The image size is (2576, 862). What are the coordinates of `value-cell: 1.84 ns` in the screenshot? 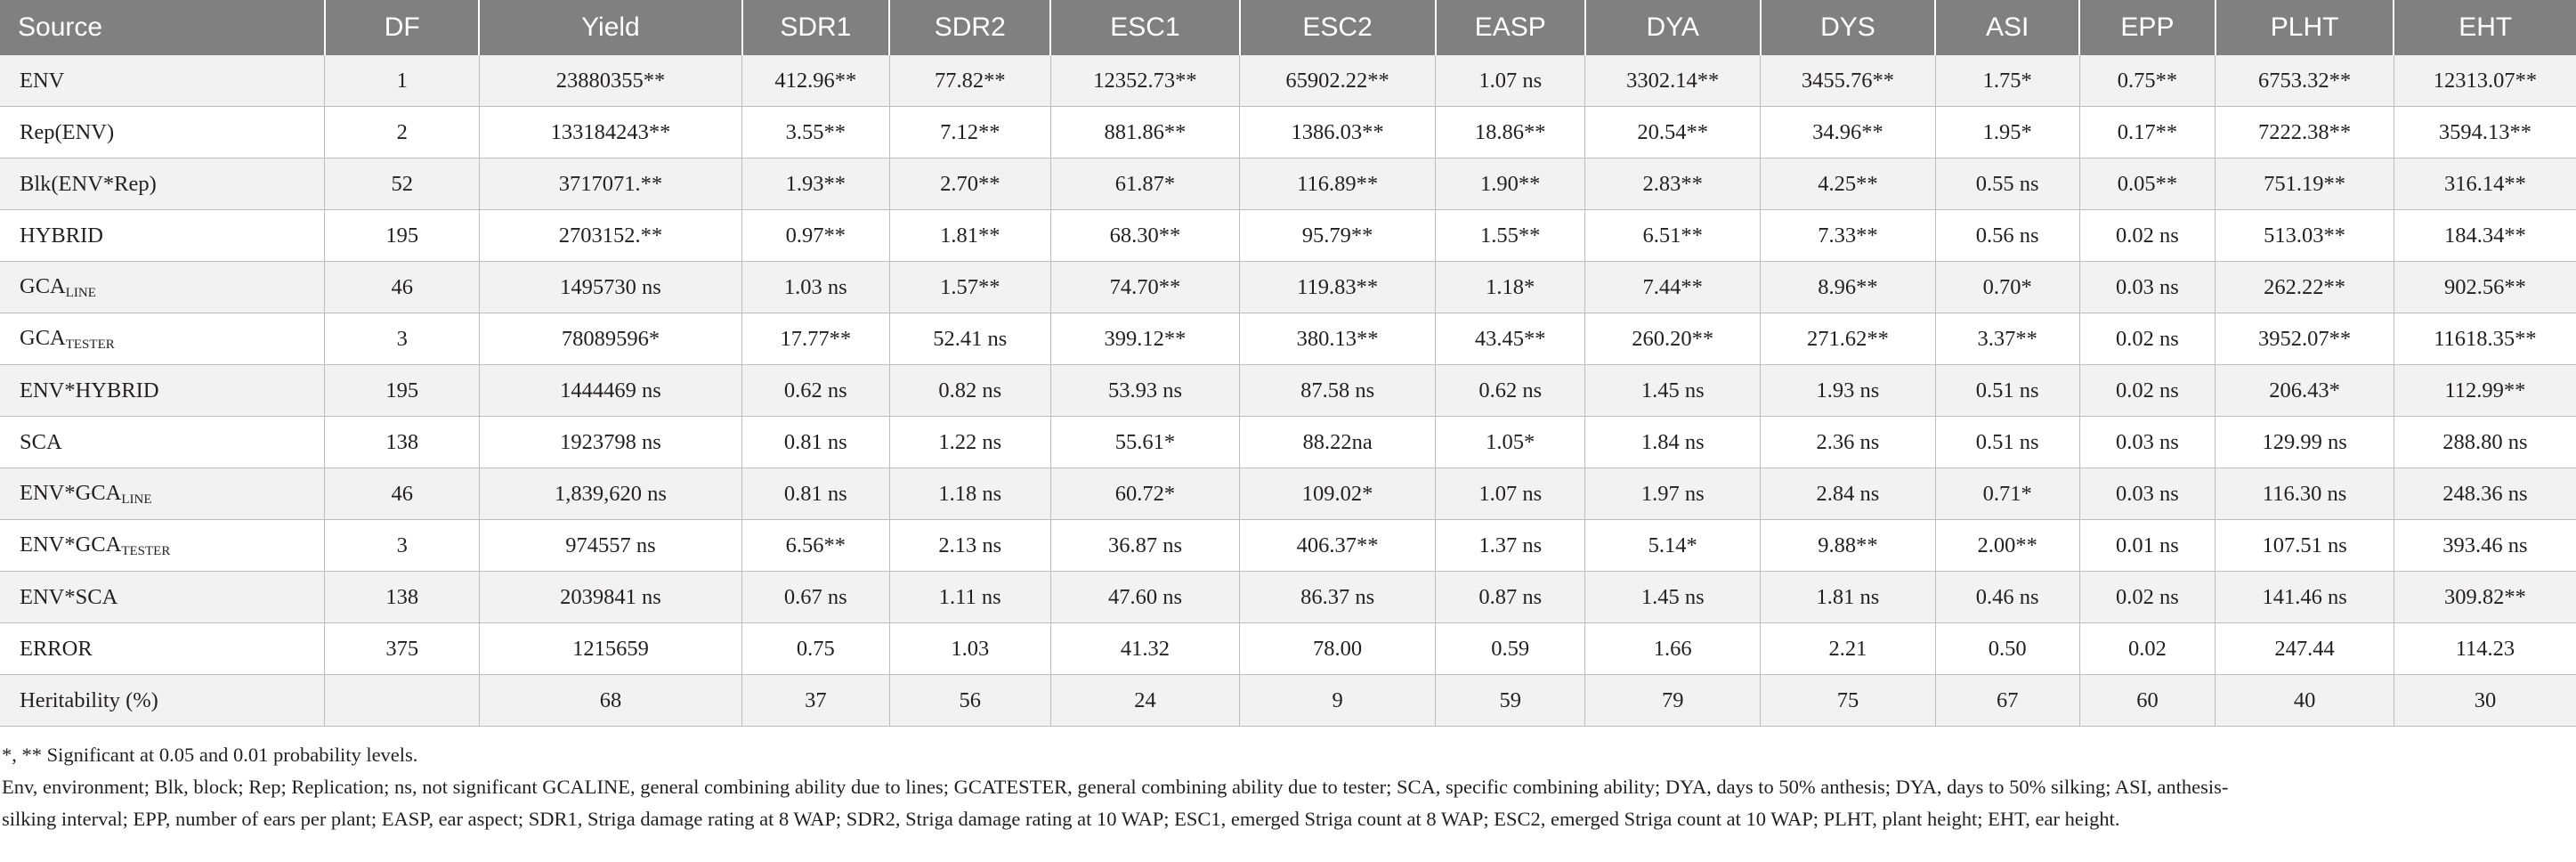 It's located at (1673, 442).